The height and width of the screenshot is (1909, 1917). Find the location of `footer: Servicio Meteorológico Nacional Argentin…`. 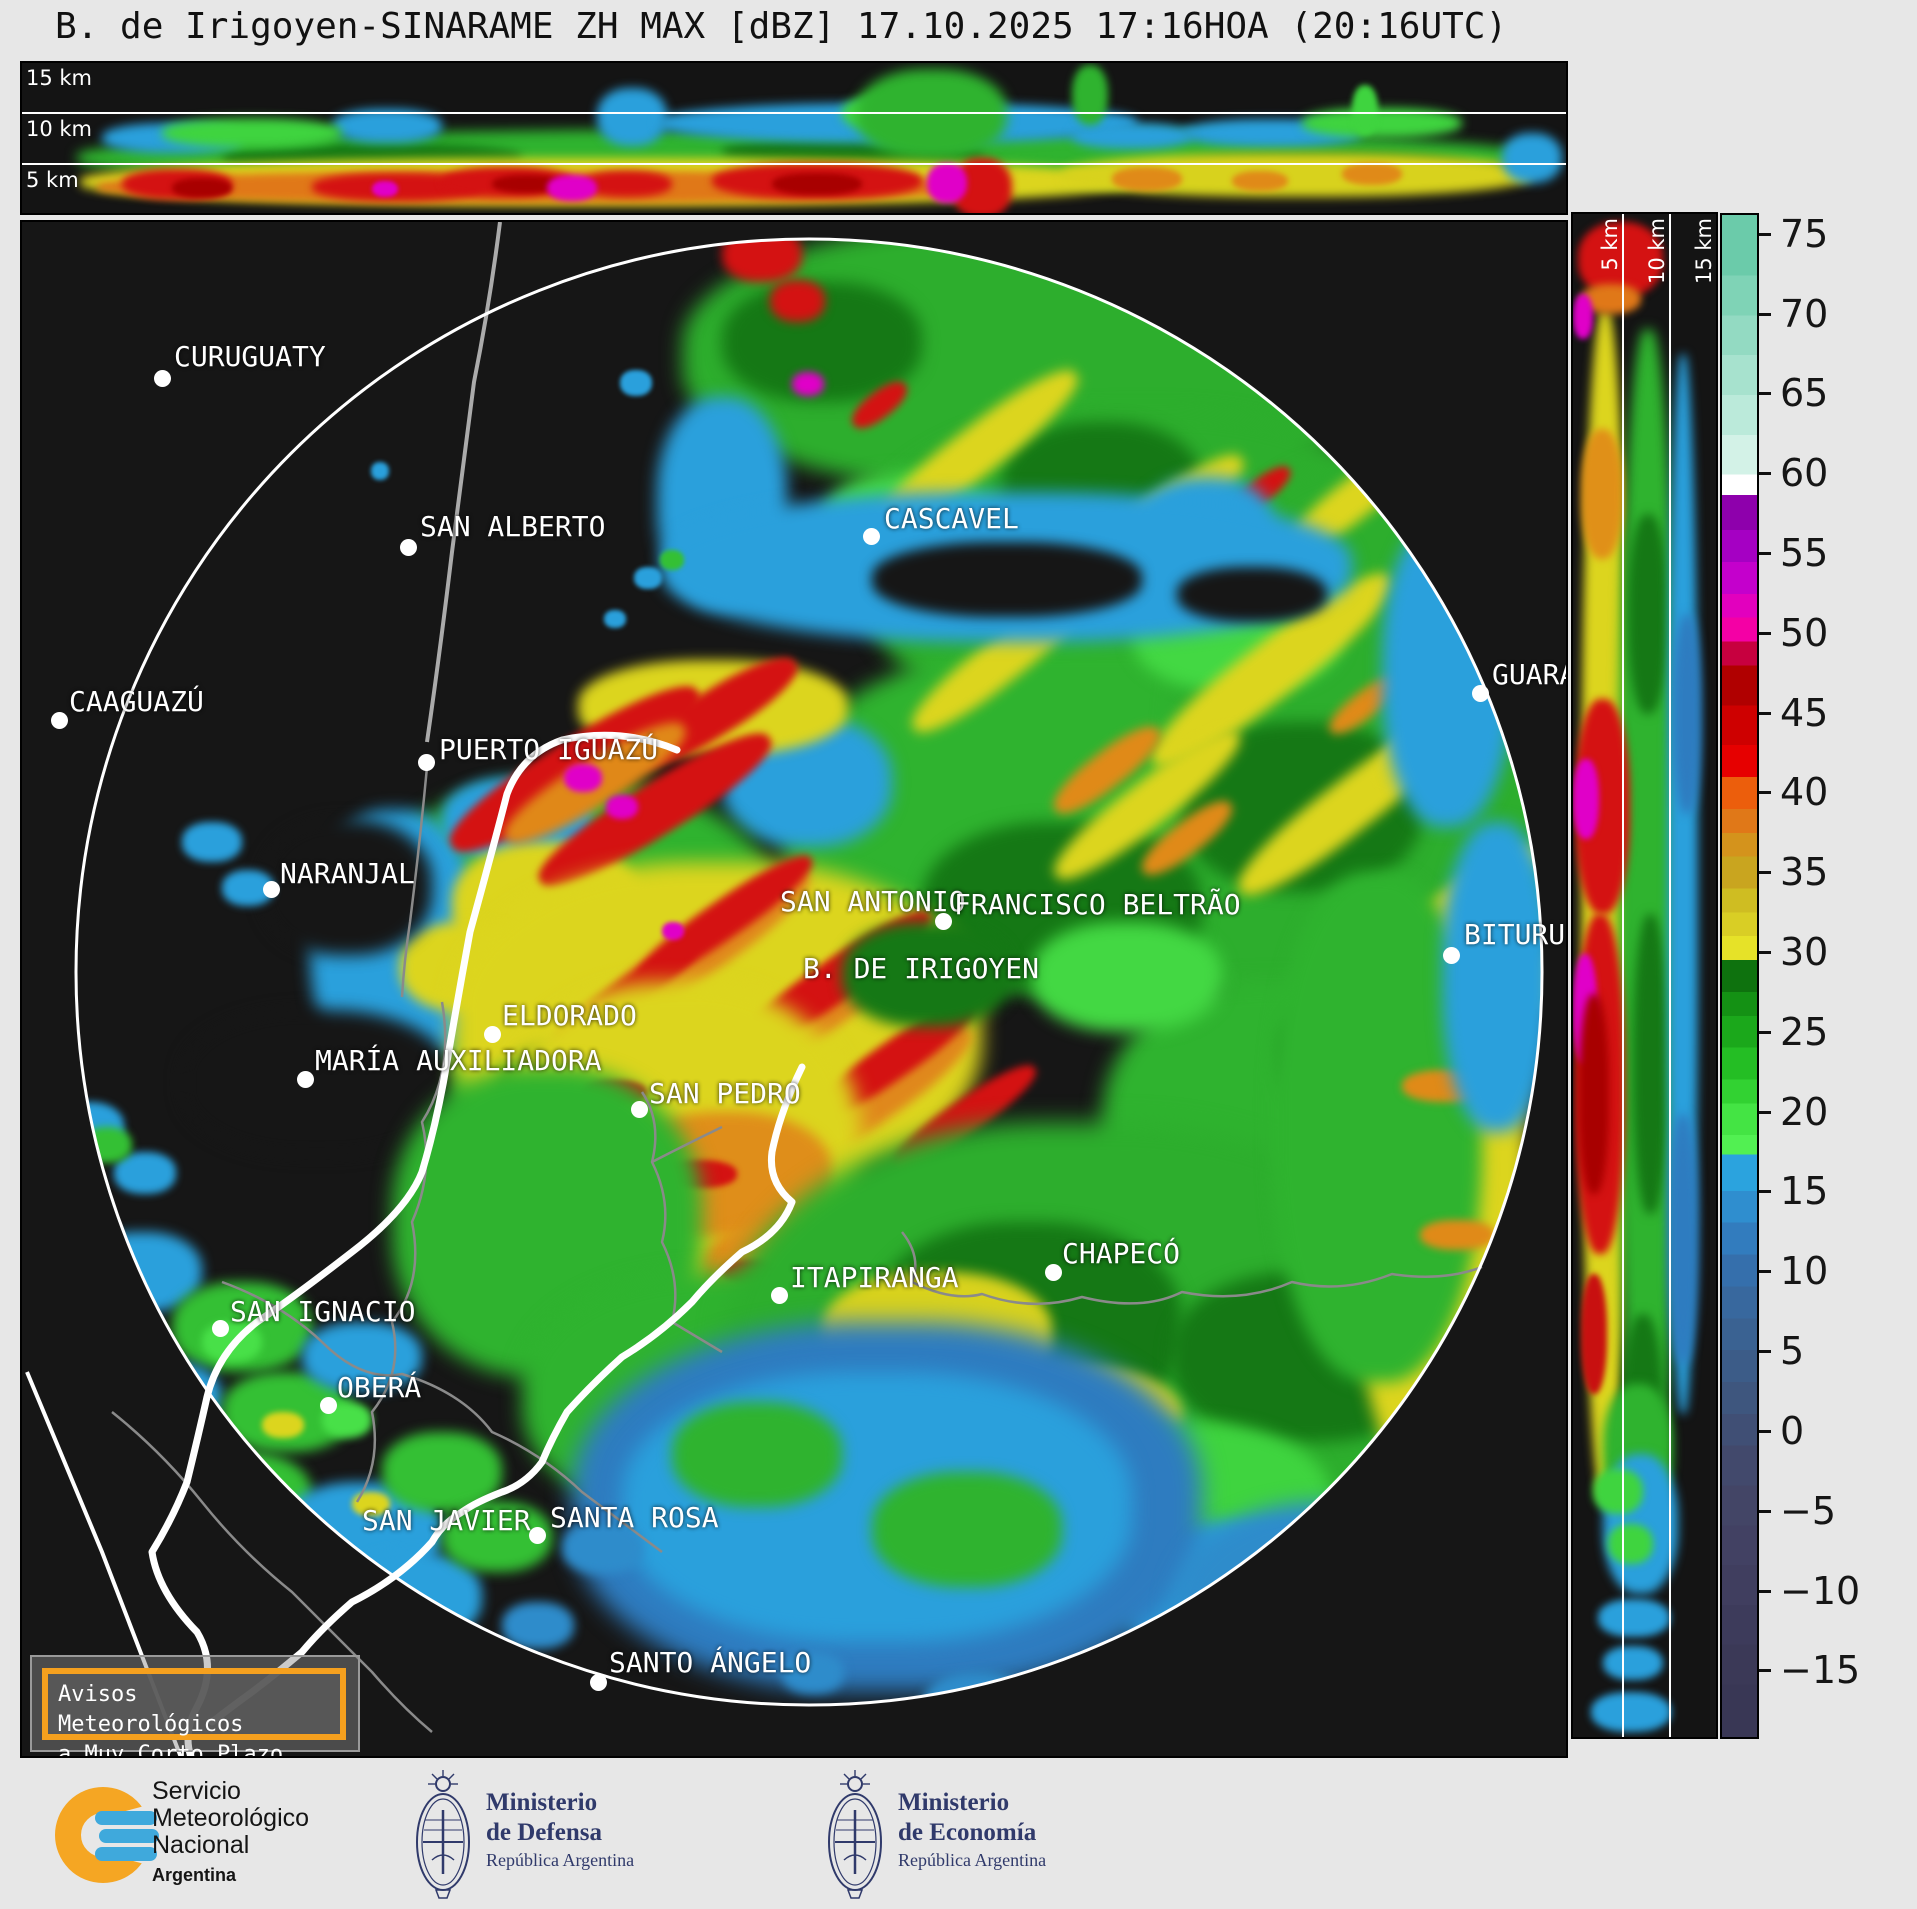

footer: Servicio Meteorológico Nacional Argentin… is located at coordinates (958, 1833).